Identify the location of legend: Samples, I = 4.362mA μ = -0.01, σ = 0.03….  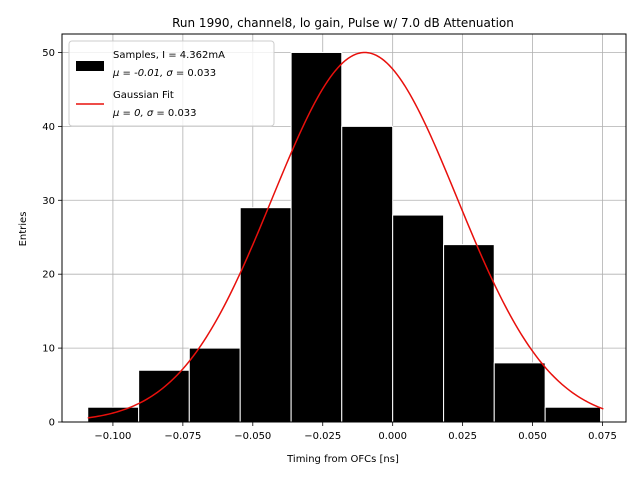
(171, 83).